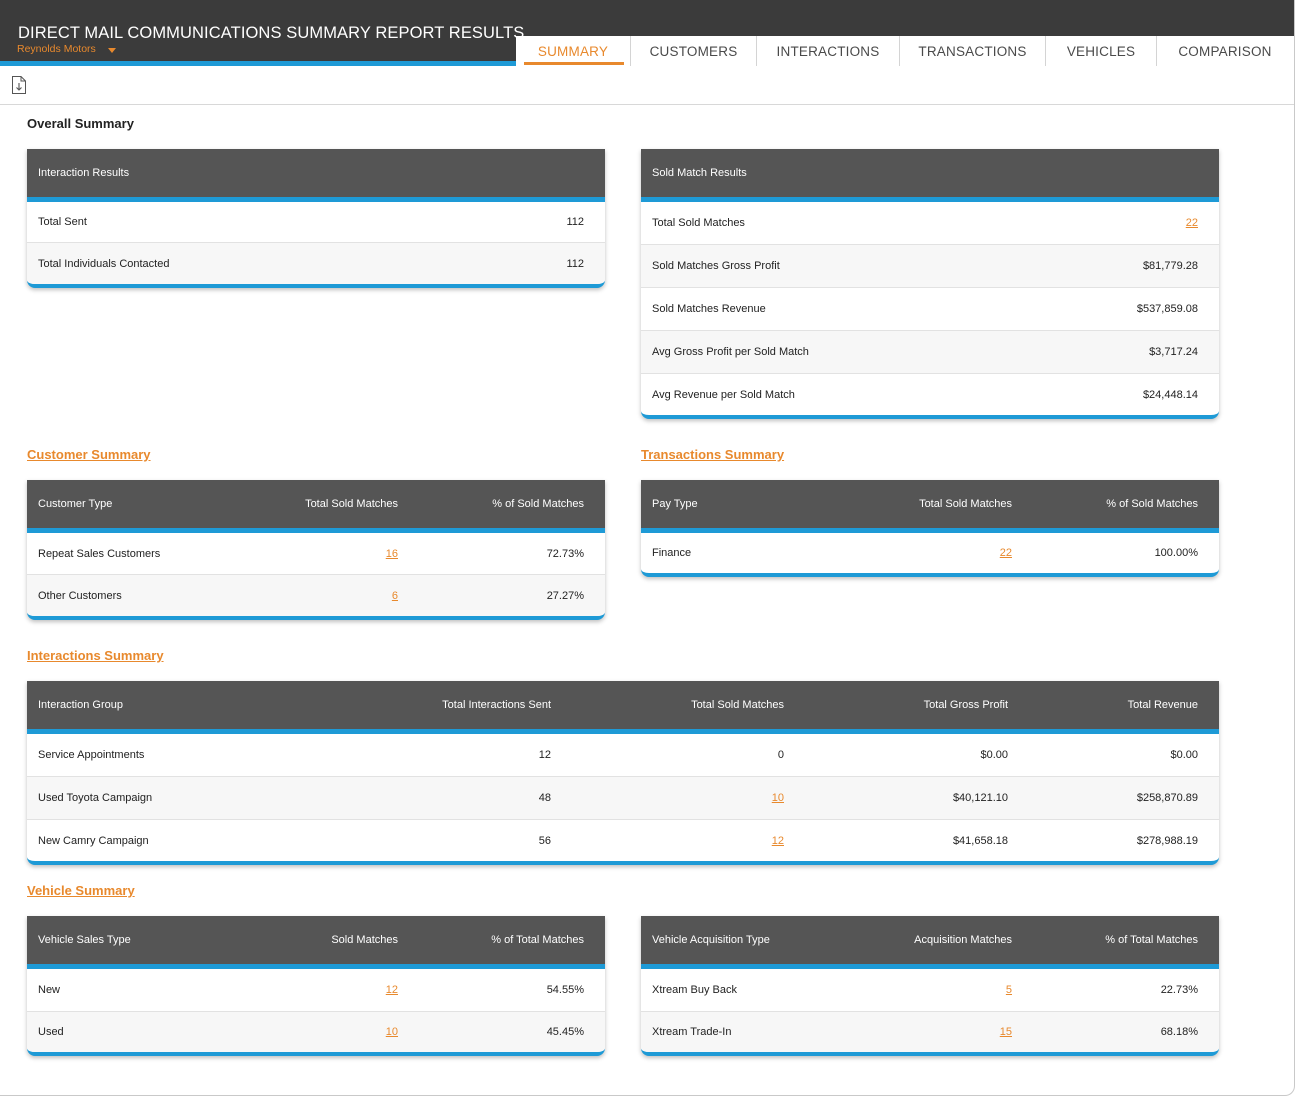 The width and height of the screenshot is (1297, 1098). I want to click on sold-matches-link: 16, so click(391, 553).